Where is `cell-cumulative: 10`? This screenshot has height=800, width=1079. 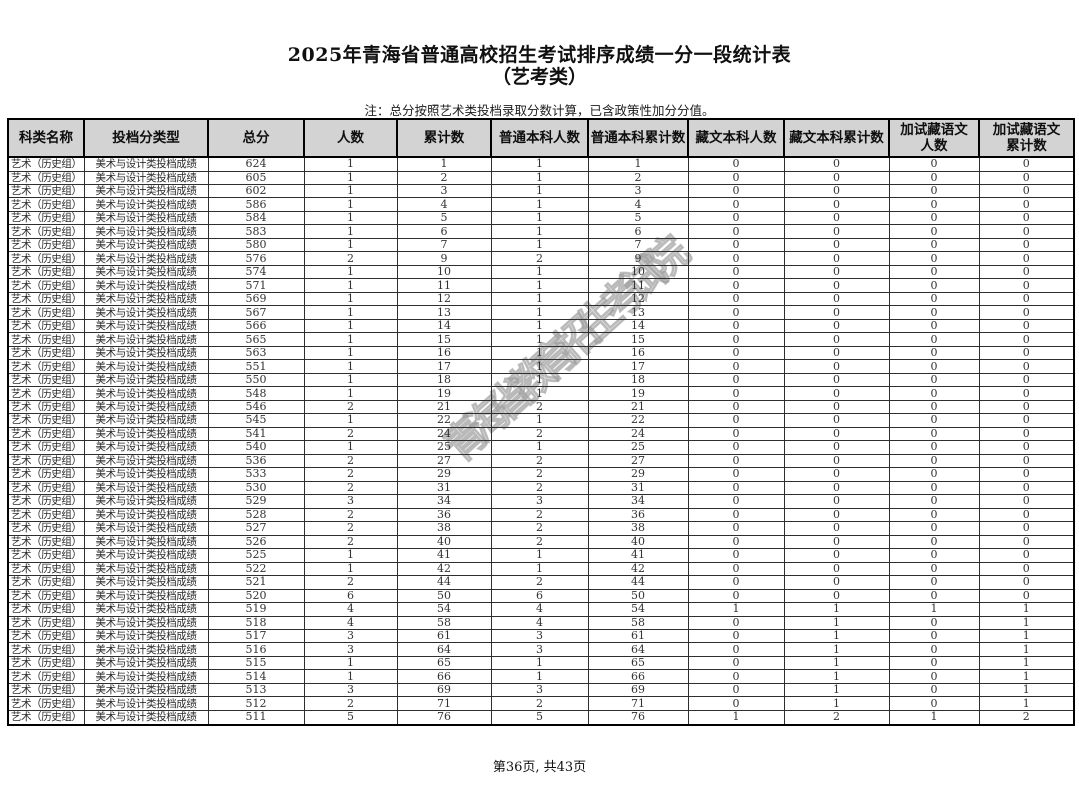
cell-cumulative: 10 is located at coordinates (444, 272).